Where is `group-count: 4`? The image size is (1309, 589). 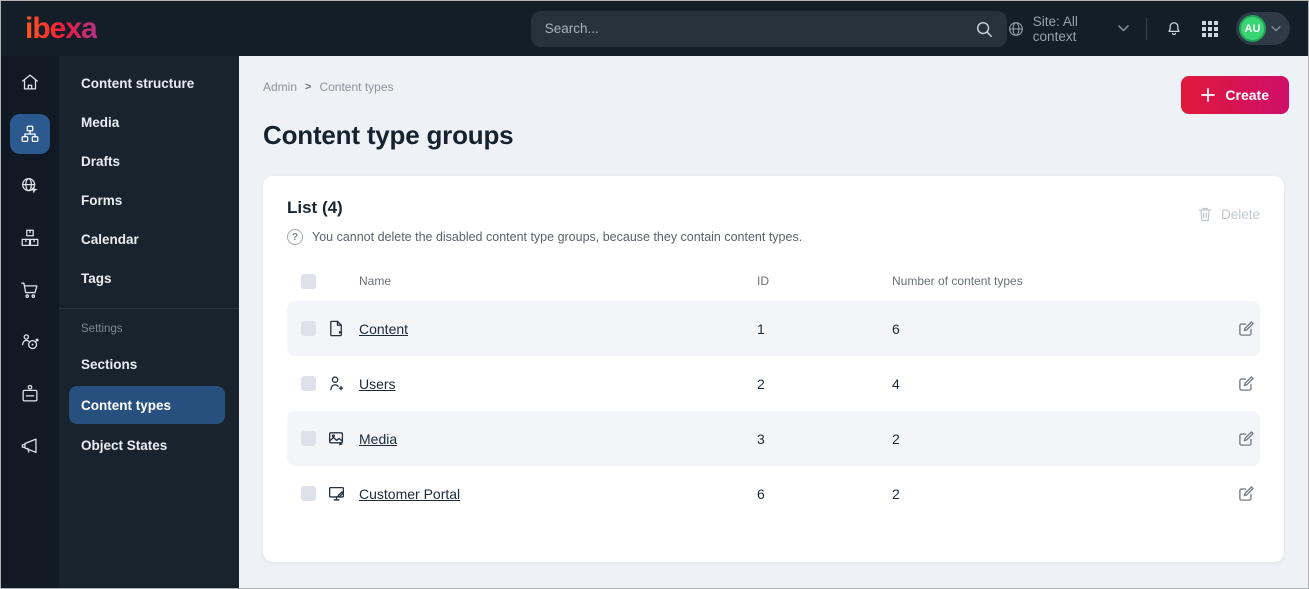 group-count: 4 is located at coordinates (896, 383).